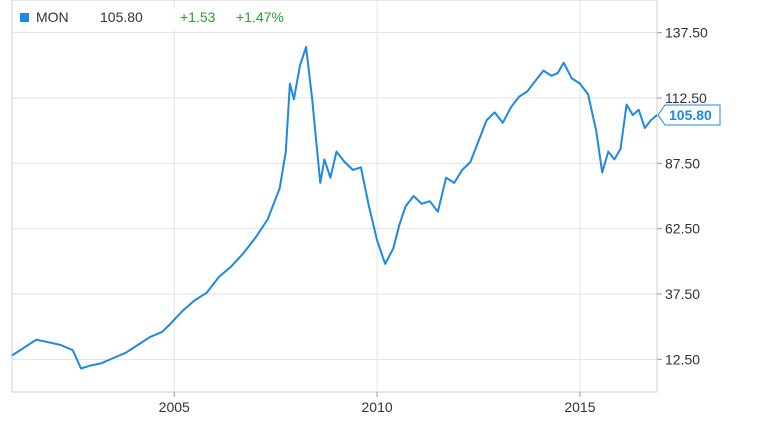  I want to click on y-tick-label: 137.50, so click(686, 33).